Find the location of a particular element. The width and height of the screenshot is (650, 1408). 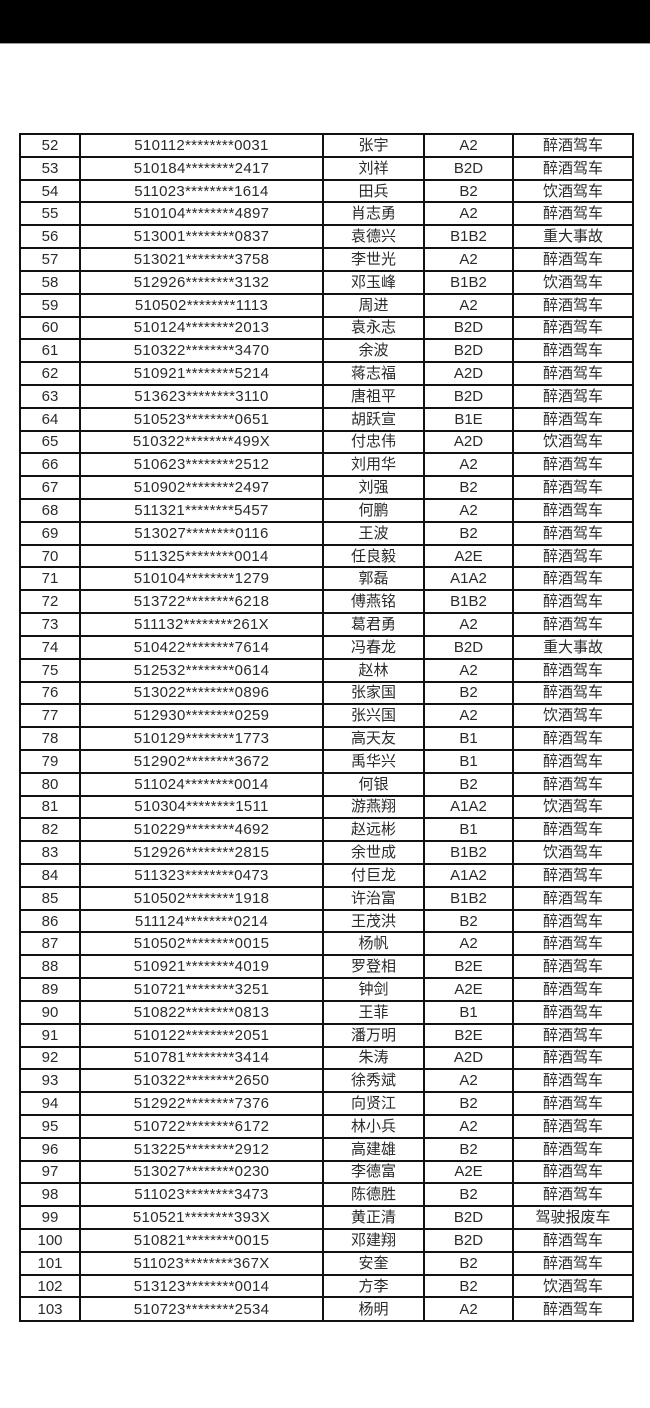

cell-id: 510422********7614 is located at coordinates (201, 647).